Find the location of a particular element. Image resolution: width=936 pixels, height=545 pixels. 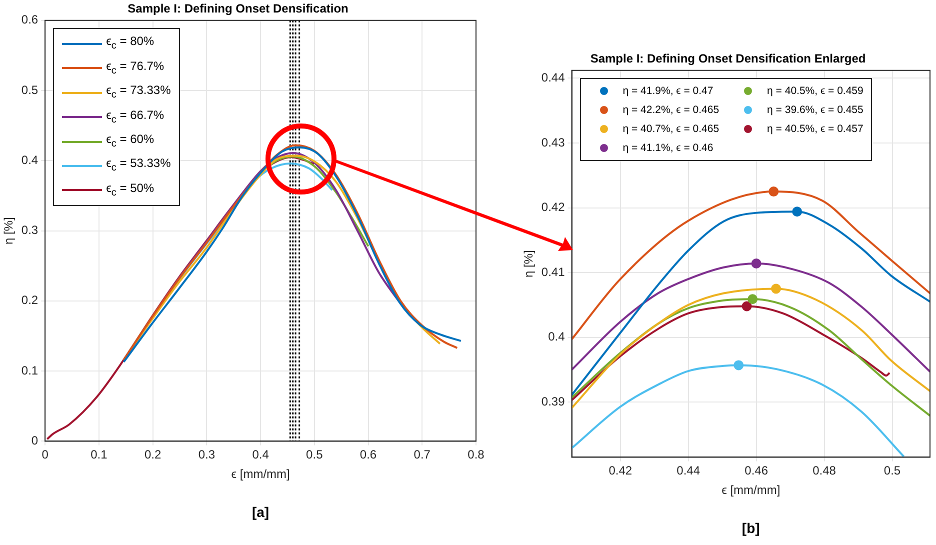

legend-label: η = 42.2%, ϵ = 0.465 is located at coordinates (671, 110).